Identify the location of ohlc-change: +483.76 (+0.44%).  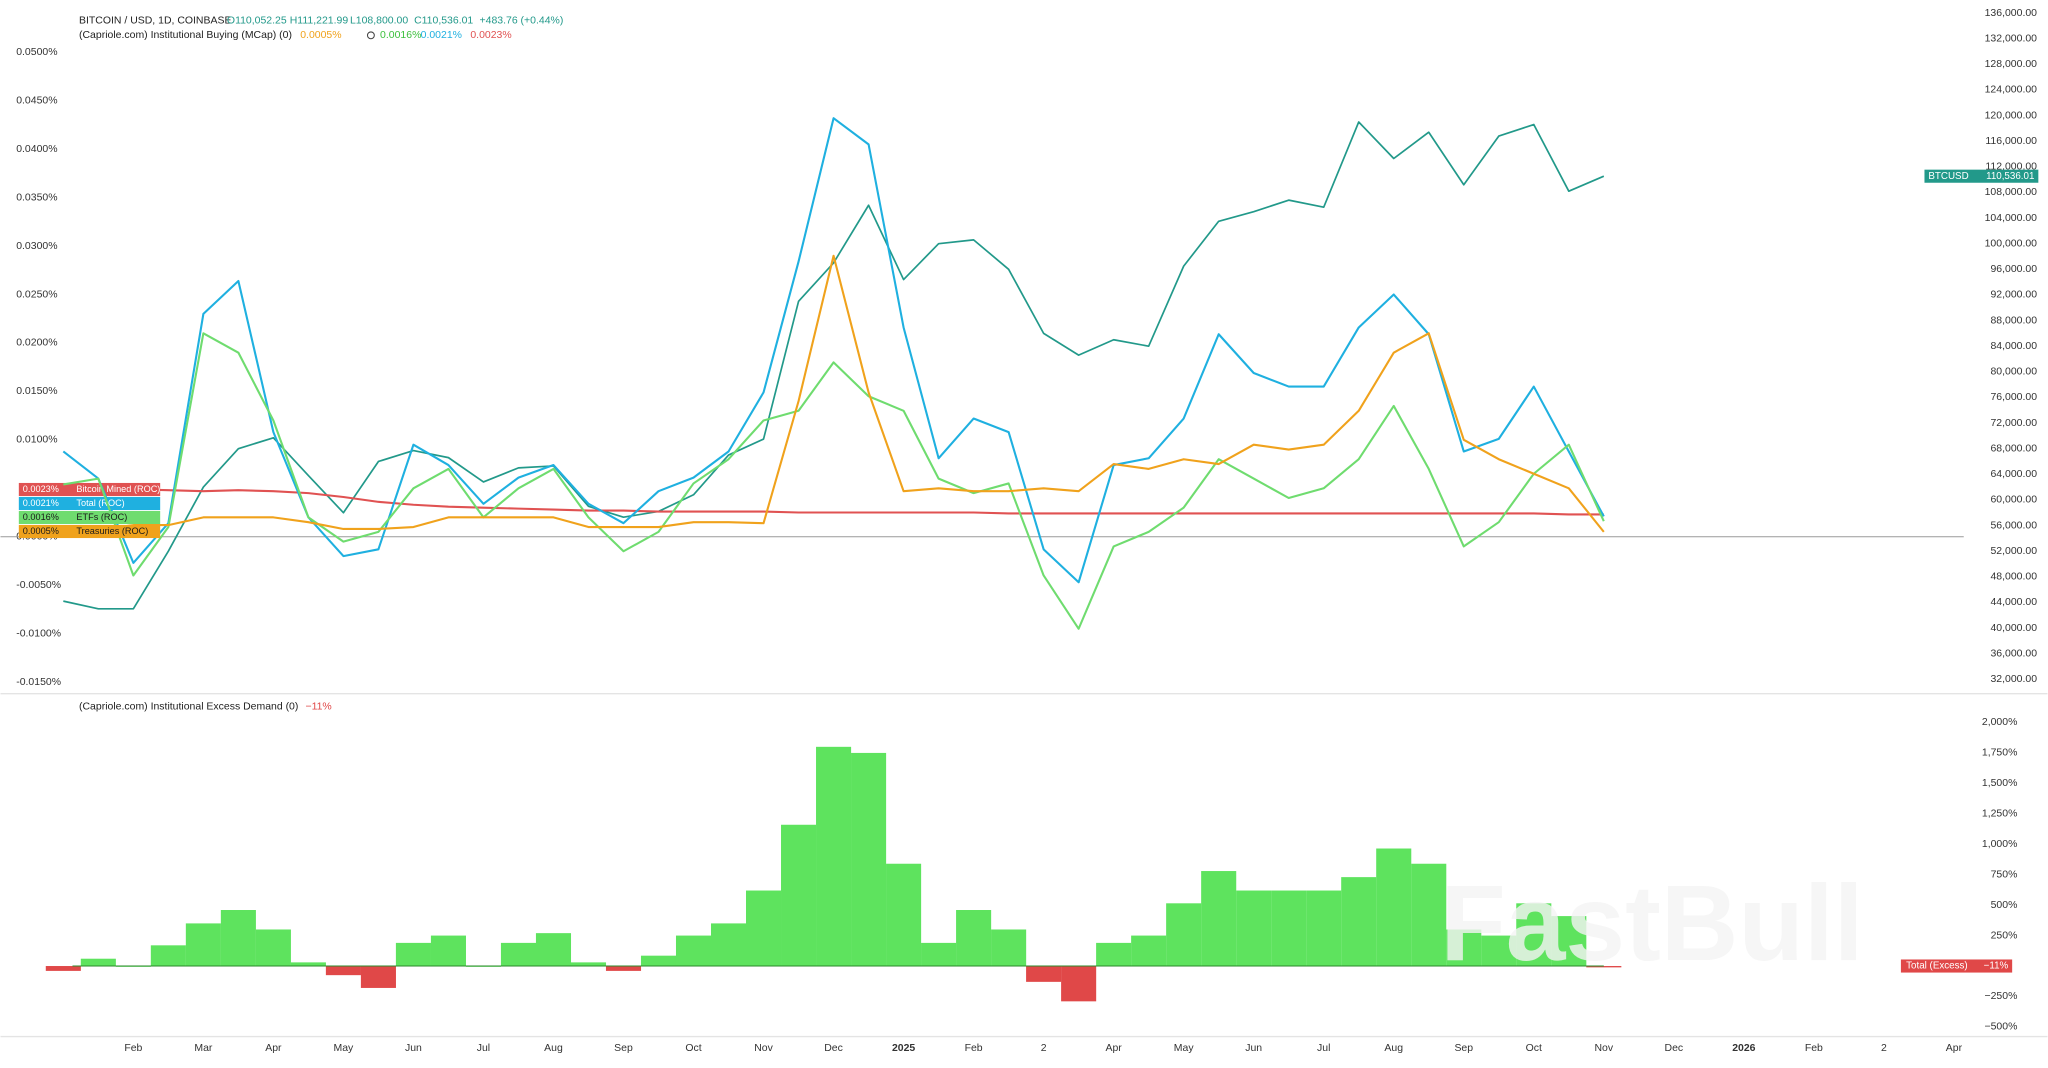
(522, 21).